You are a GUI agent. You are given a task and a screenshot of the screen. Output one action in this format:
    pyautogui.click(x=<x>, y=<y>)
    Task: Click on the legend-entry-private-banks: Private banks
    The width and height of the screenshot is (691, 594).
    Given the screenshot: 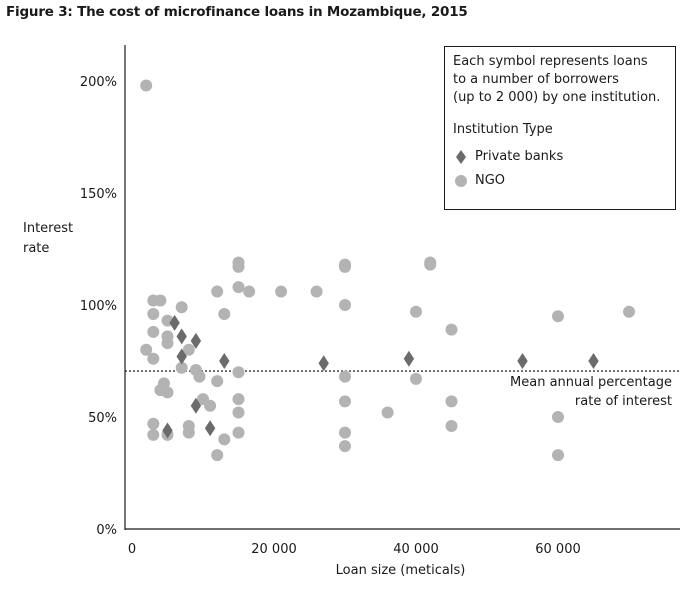 What is the action you would take?
    pyautogui.click(x=564, y=157)
    